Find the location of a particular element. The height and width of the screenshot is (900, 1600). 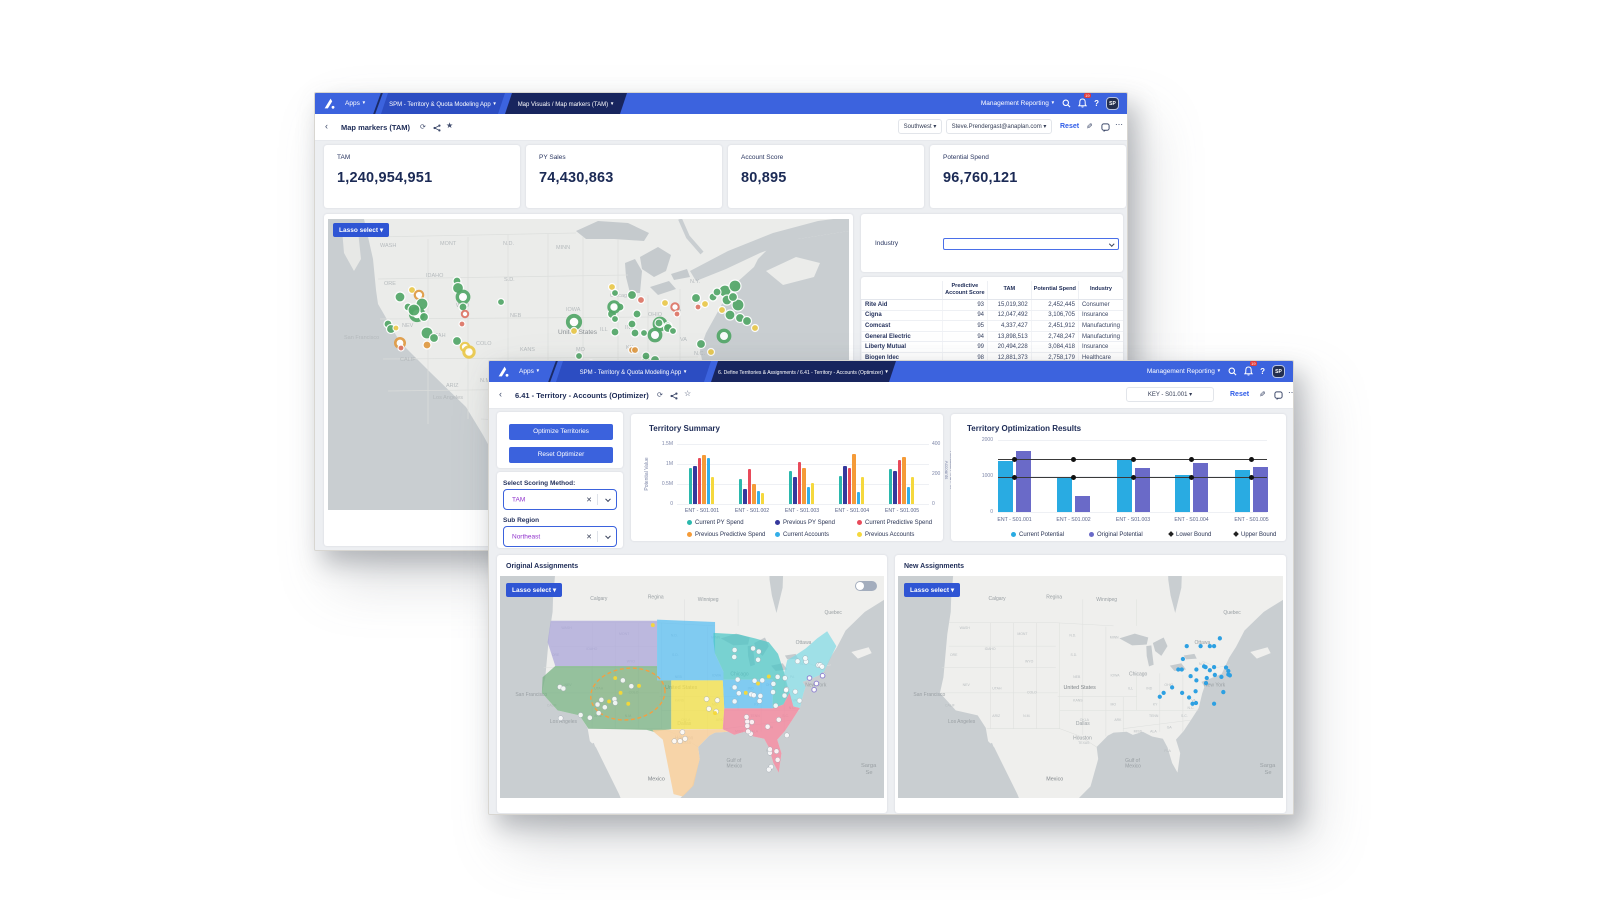

svg-text: Chicago is located at coordinates (620, 296).